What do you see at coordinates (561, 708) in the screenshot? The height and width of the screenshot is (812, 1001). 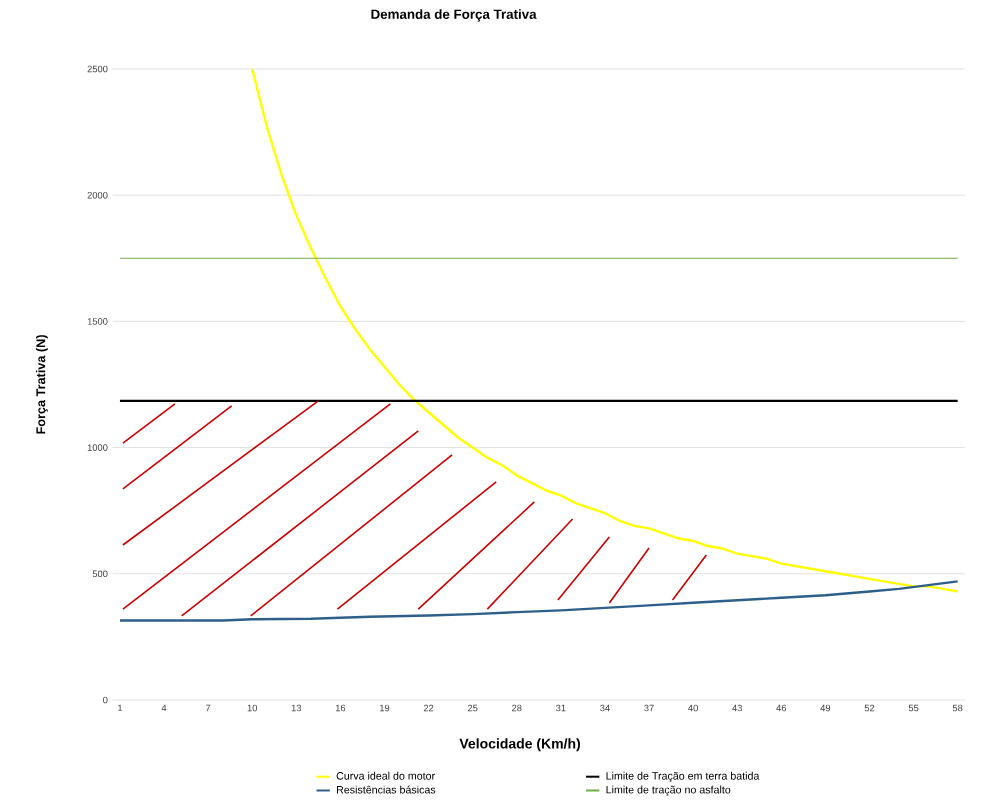 I see `x-tick-label: 31` at bounding box center [561, 708].